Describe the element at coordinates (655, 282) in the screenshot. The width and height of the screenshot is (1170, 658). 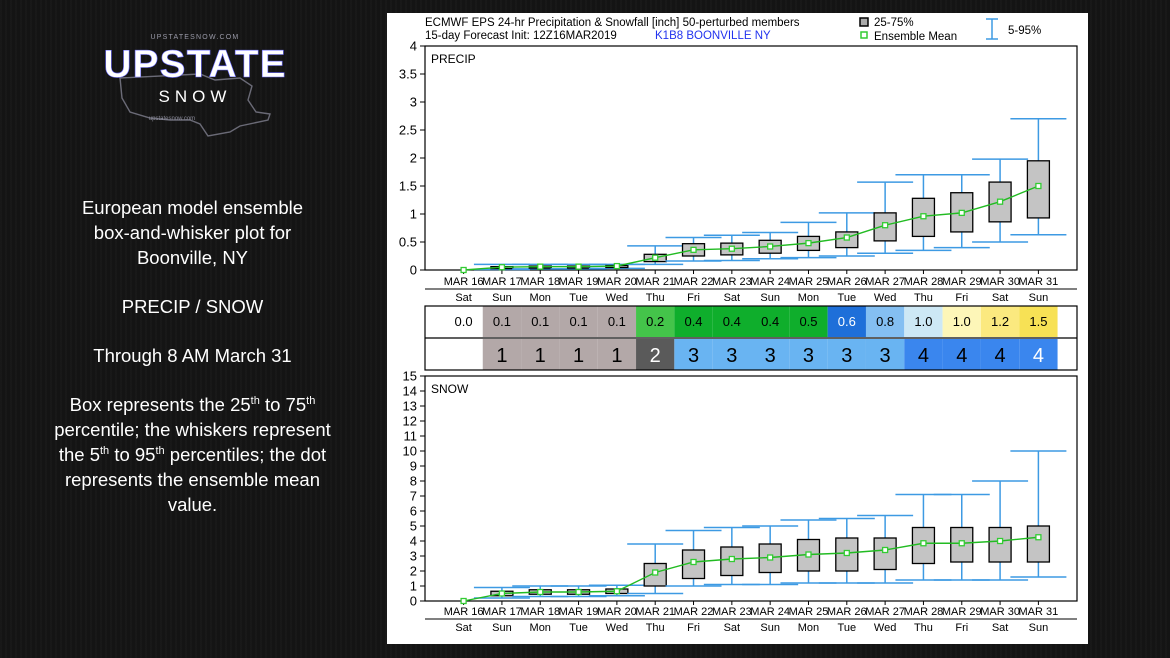
I see `precip-x-date-label: MAR 21` at that location.